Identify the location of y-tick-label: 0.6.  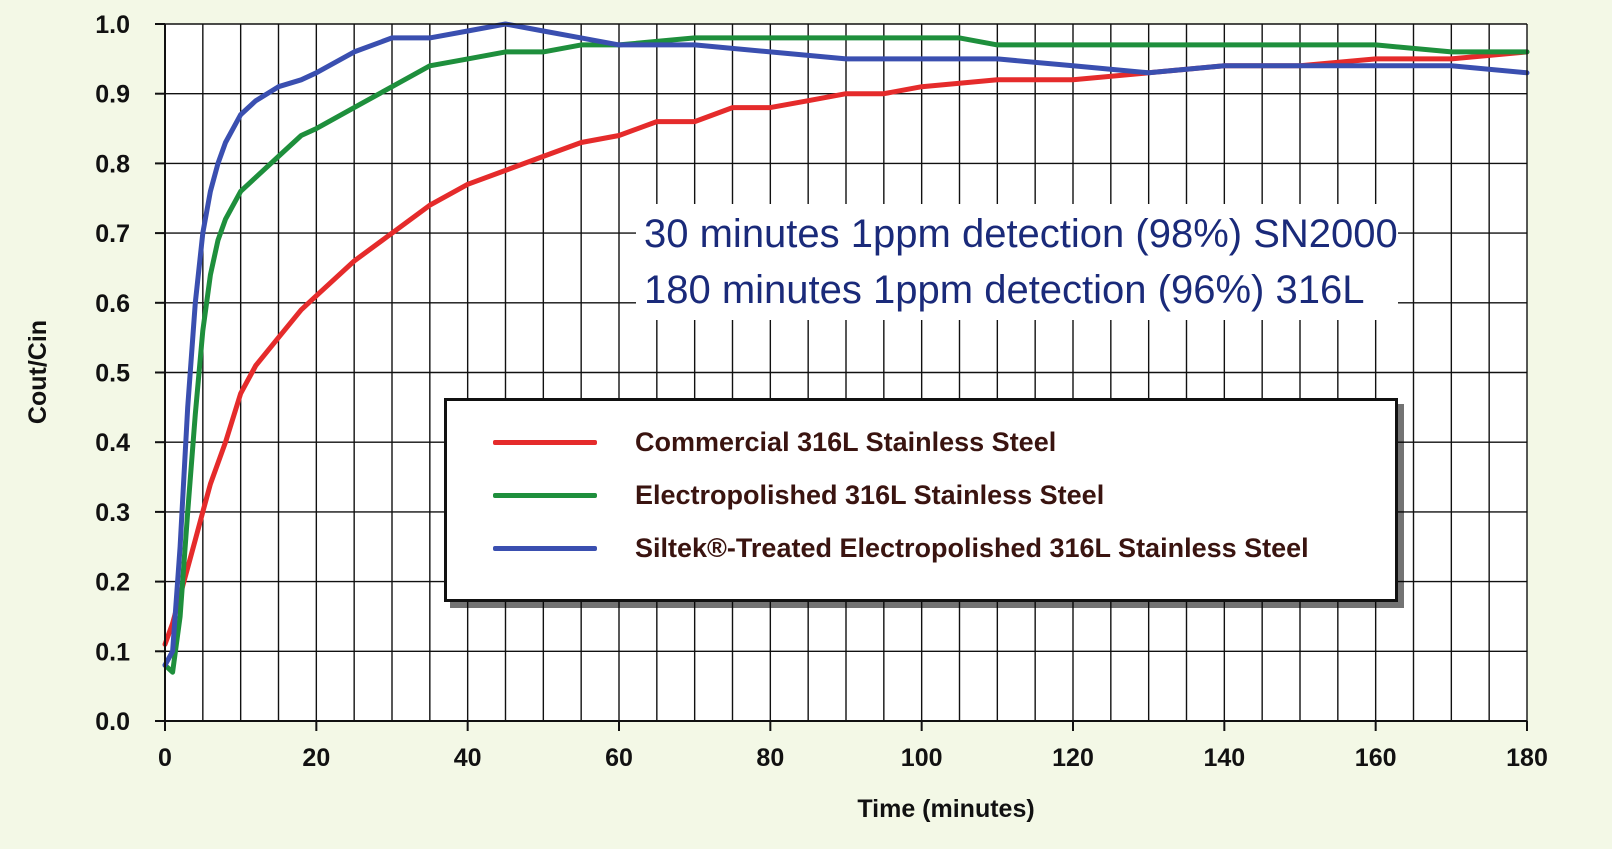
(112, 304).